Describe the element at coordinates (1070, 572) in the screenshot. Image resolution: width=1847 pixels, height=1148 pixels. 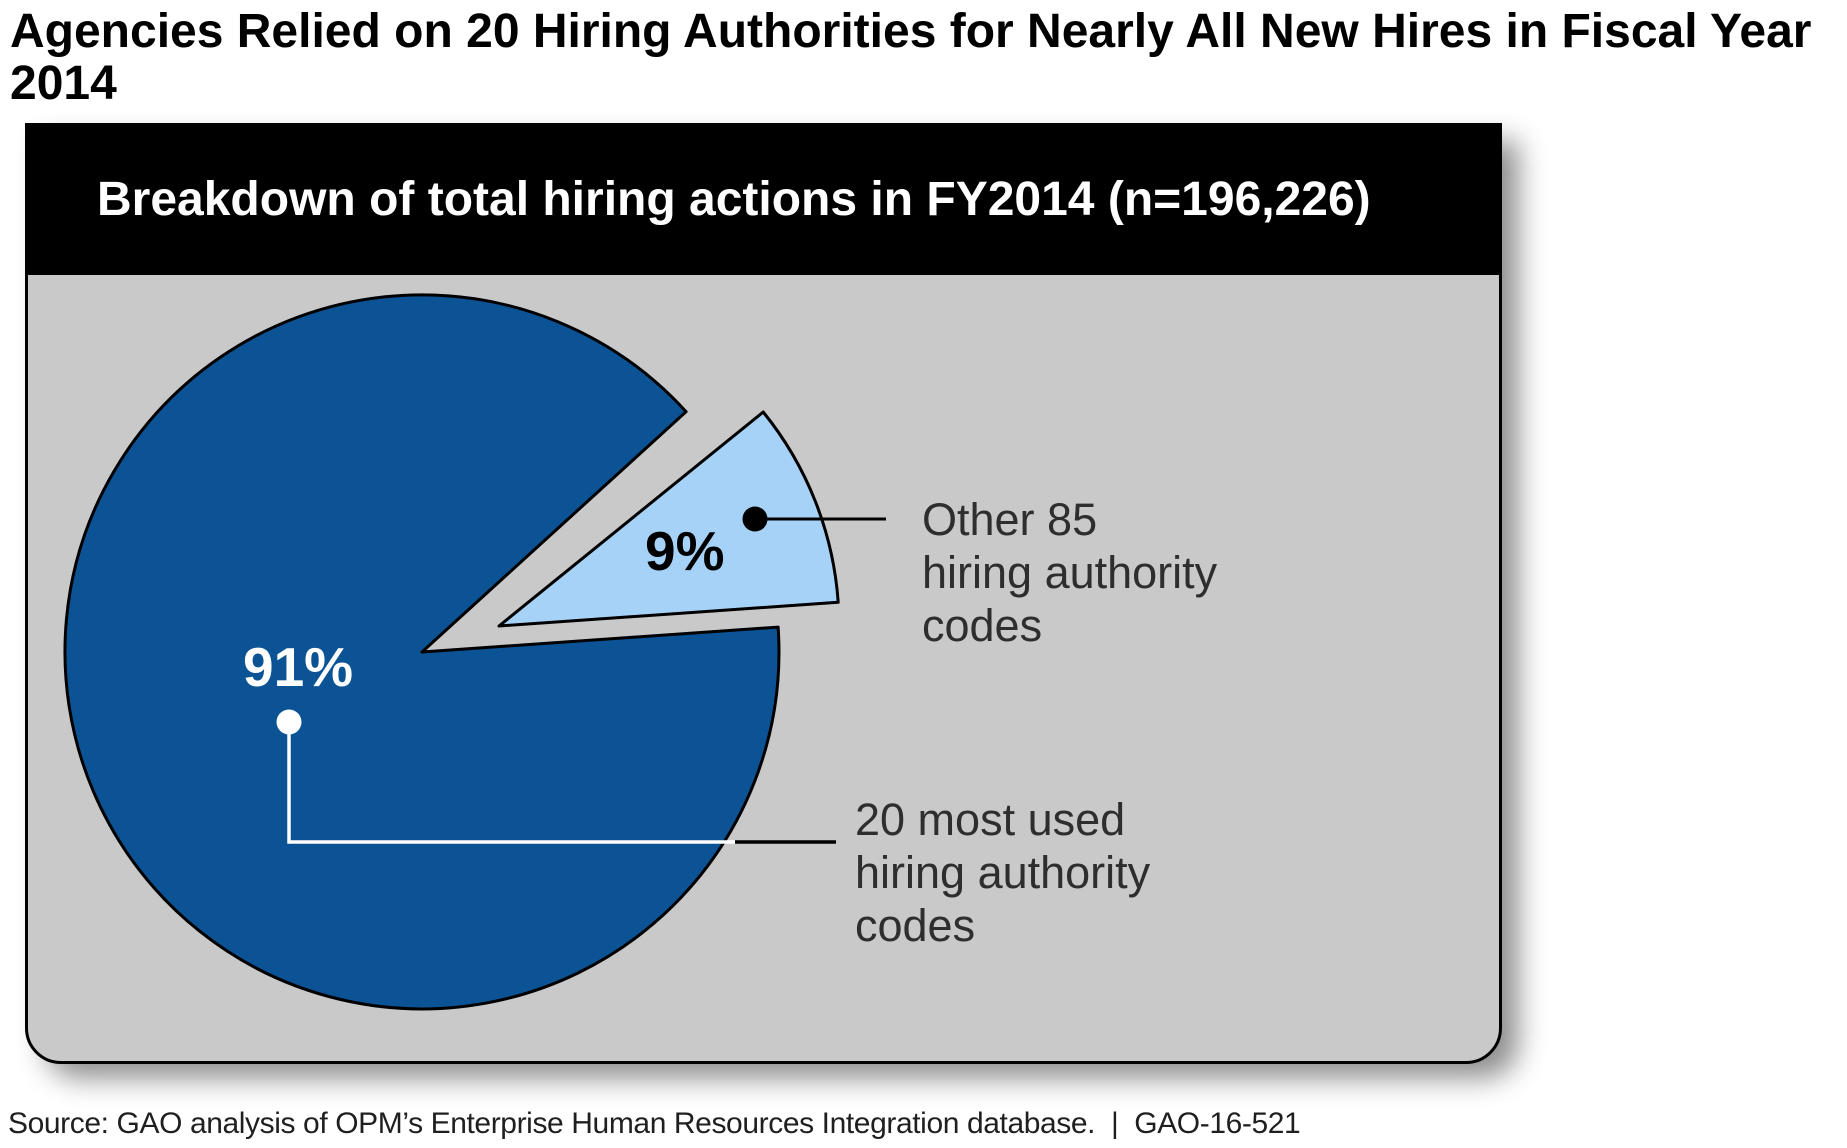
I see `minor-slice-callout-text: Other 85 hiring authority codes` at that location.